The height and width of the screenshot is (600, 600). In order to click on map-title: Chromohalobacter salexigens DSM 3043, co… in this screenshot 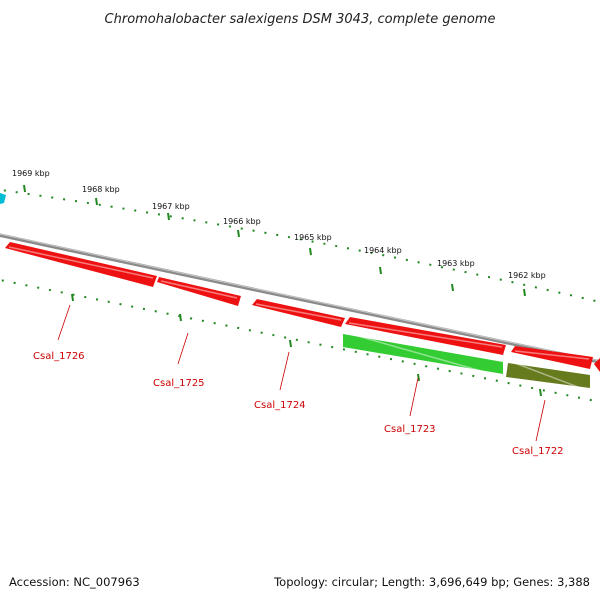, I will do `click(300, 19)`.